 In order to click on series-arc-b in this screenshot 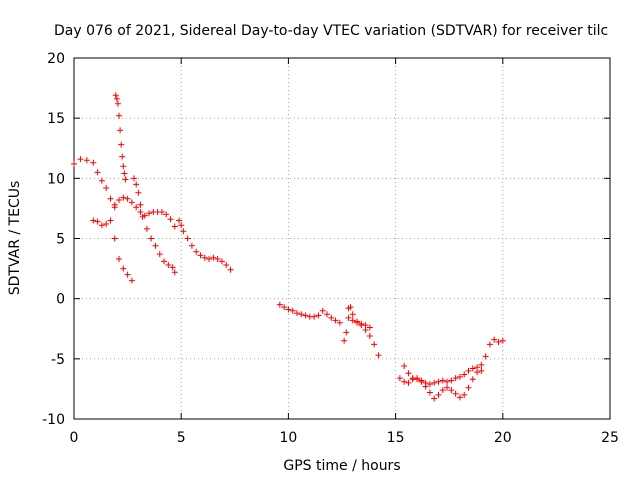, I will do `click(144, 212)`.